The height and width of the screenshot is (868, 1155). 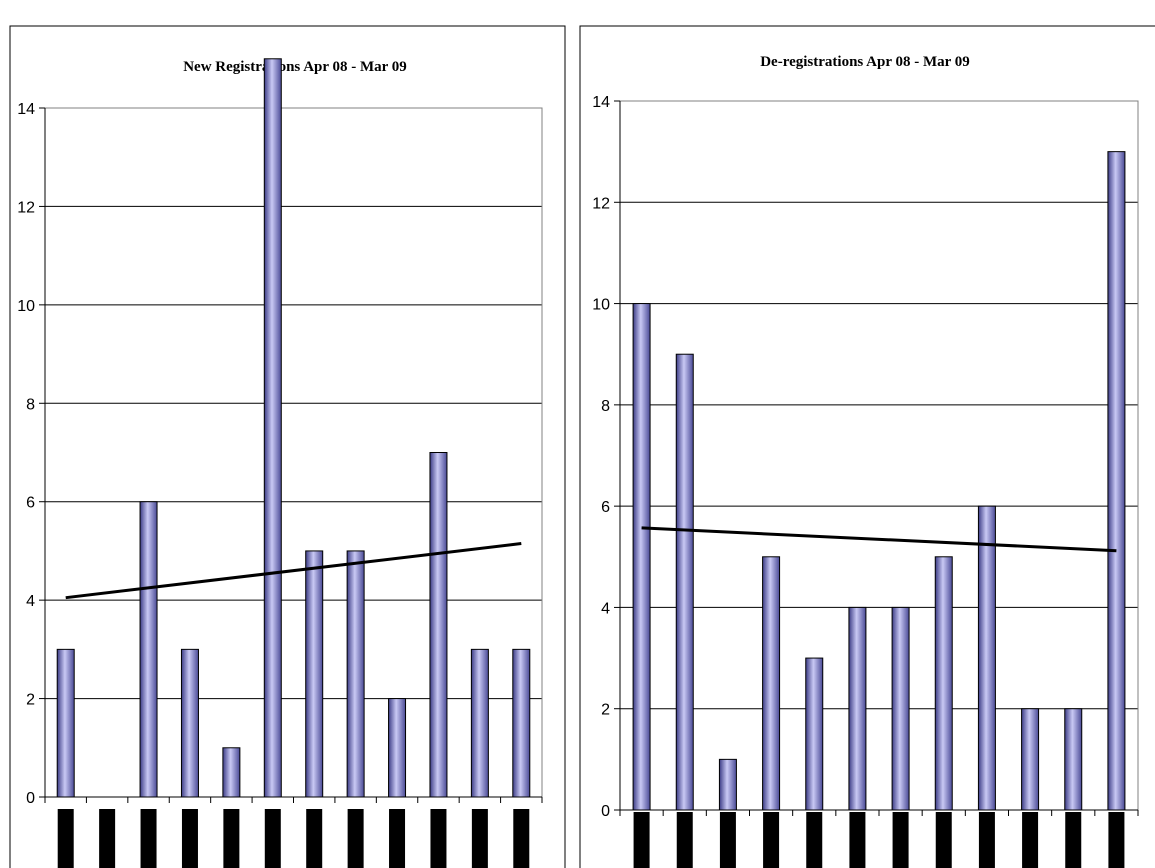 I want to click on chart-title: De-registrations Apr 08 - Mar 09, so click(x=865, y=62).